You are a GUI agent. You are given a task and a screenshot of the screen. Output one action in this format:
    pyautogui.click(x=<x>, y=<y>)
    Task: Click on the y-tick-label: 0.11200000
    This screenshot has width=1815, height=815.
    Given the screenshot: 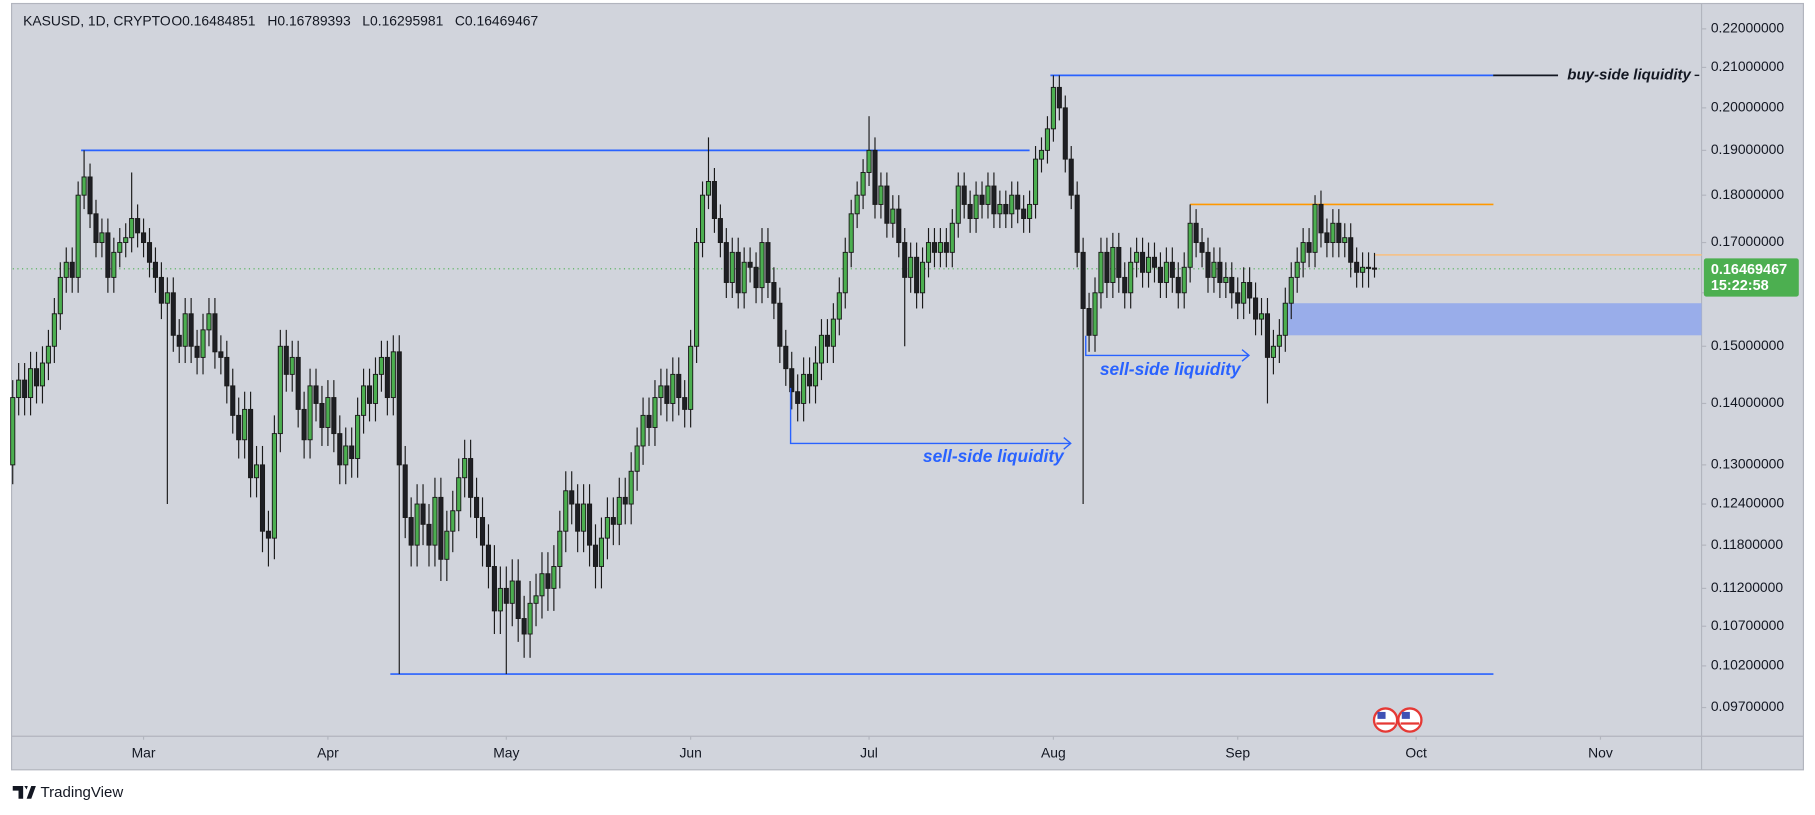 What is the action you would take?
    pyautogui.click(x=1747, y=587)
    